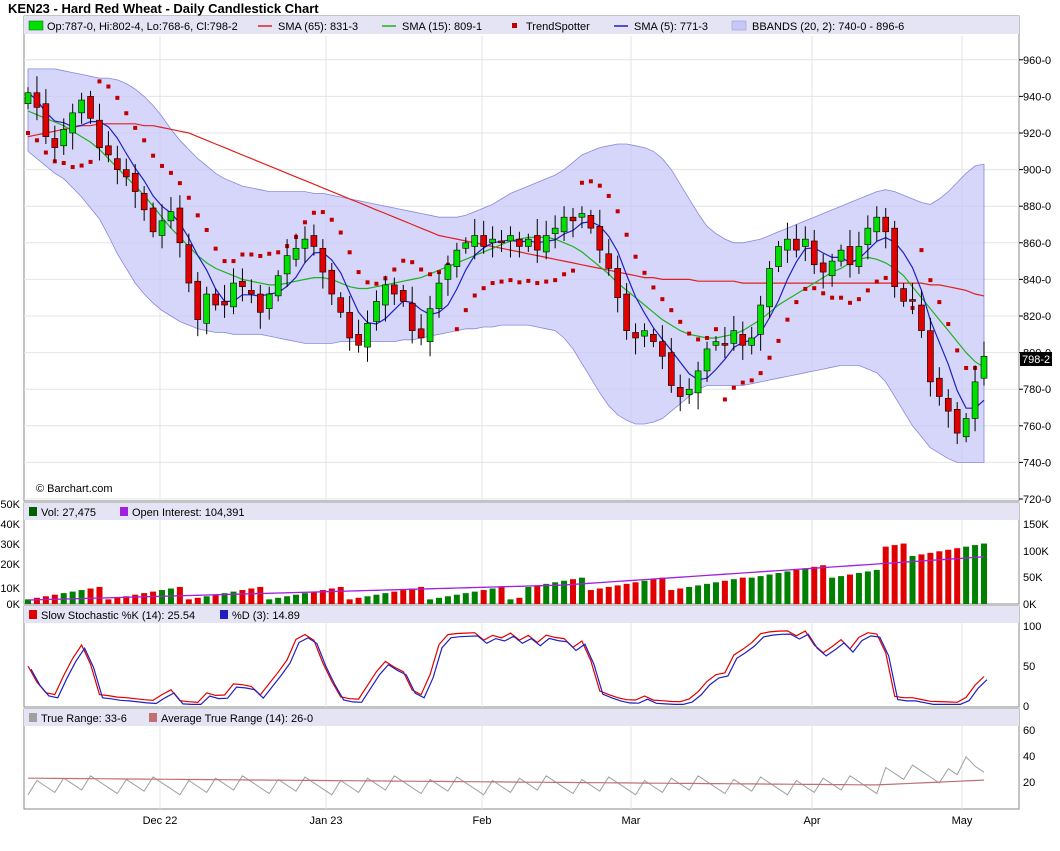  I want to click on open-interest-line, so click(506, 578).